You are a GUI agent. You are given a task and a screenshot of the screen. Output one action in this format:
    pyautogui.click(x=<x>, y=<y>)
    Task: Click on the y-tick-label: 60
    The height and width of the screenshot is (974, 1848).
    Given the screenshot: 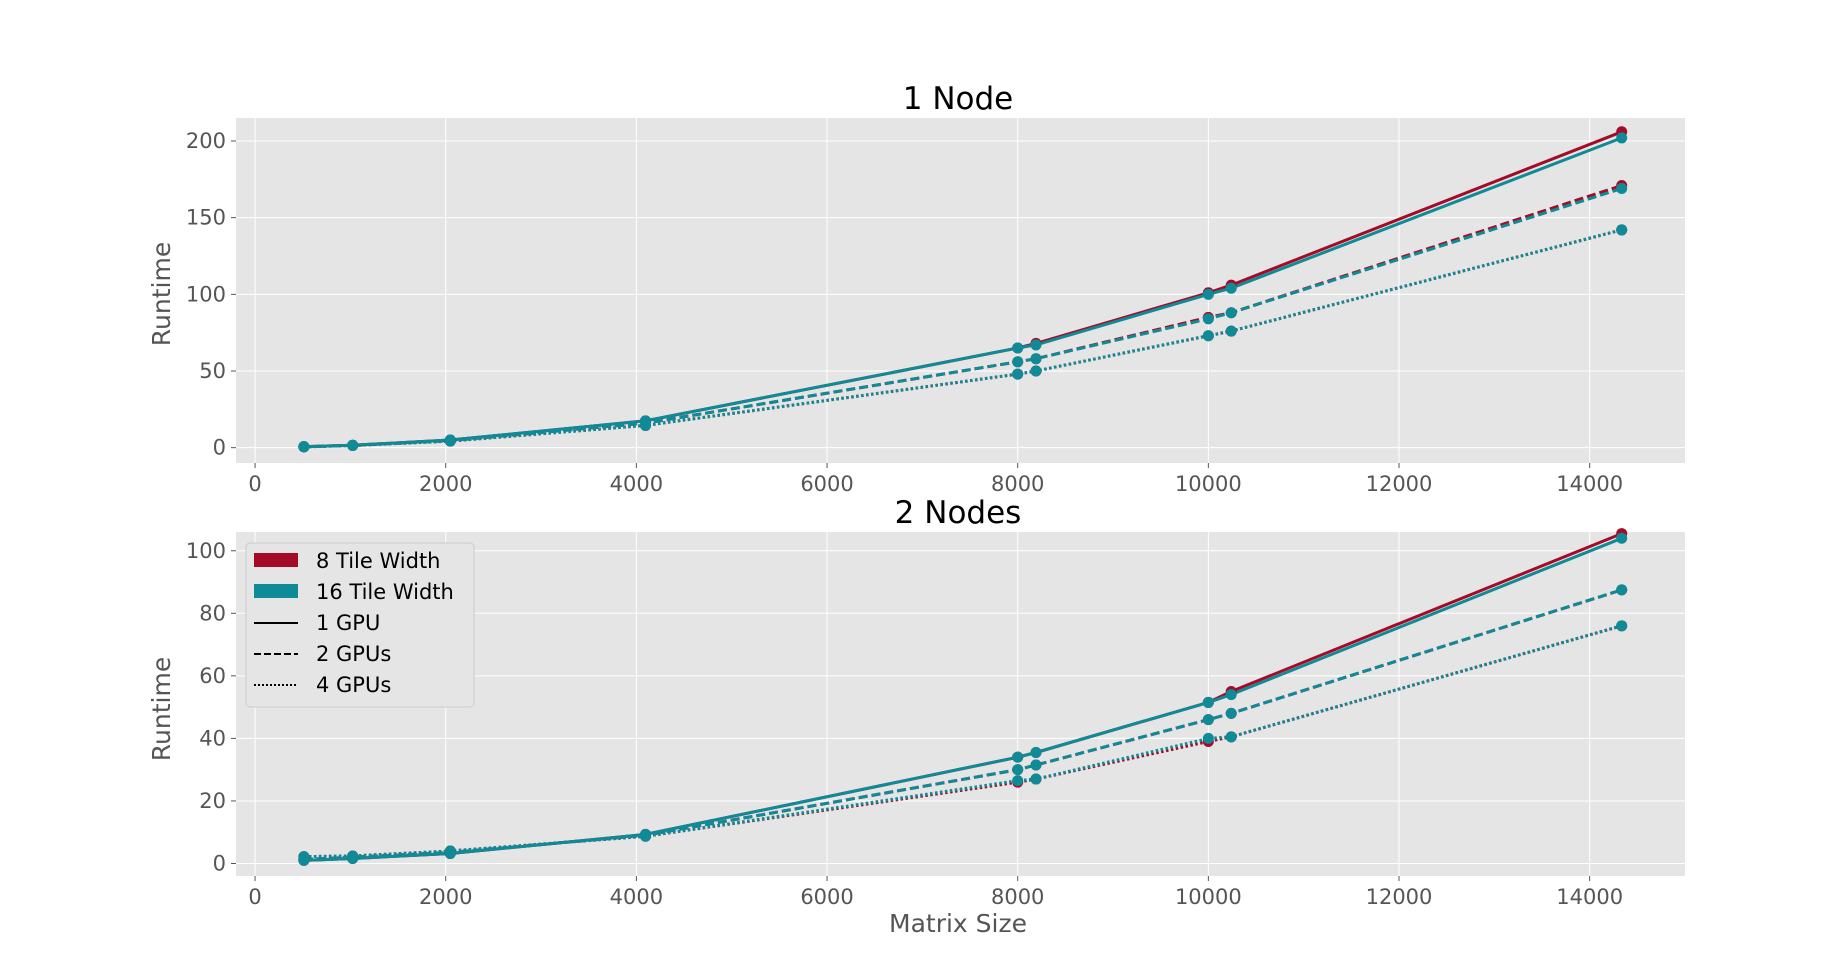 What is the action you would take?
    pyautogui.click(x=212, y=676)
    